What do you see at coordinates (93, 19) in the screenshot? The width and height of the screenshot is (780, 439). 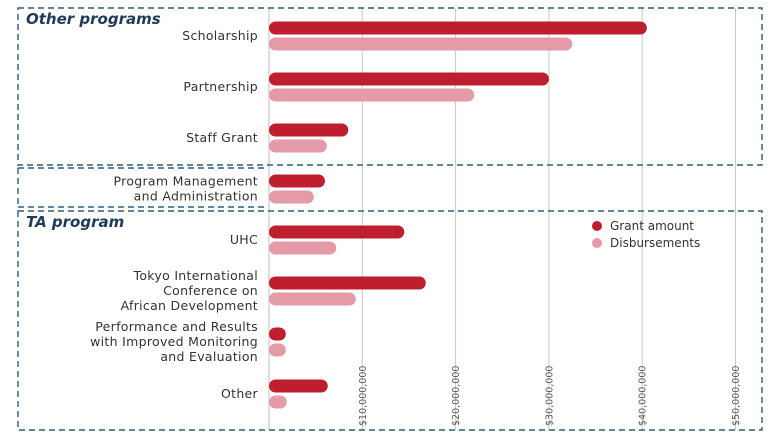 I see `group-title: Other programs` at bounding box center [93, 19].